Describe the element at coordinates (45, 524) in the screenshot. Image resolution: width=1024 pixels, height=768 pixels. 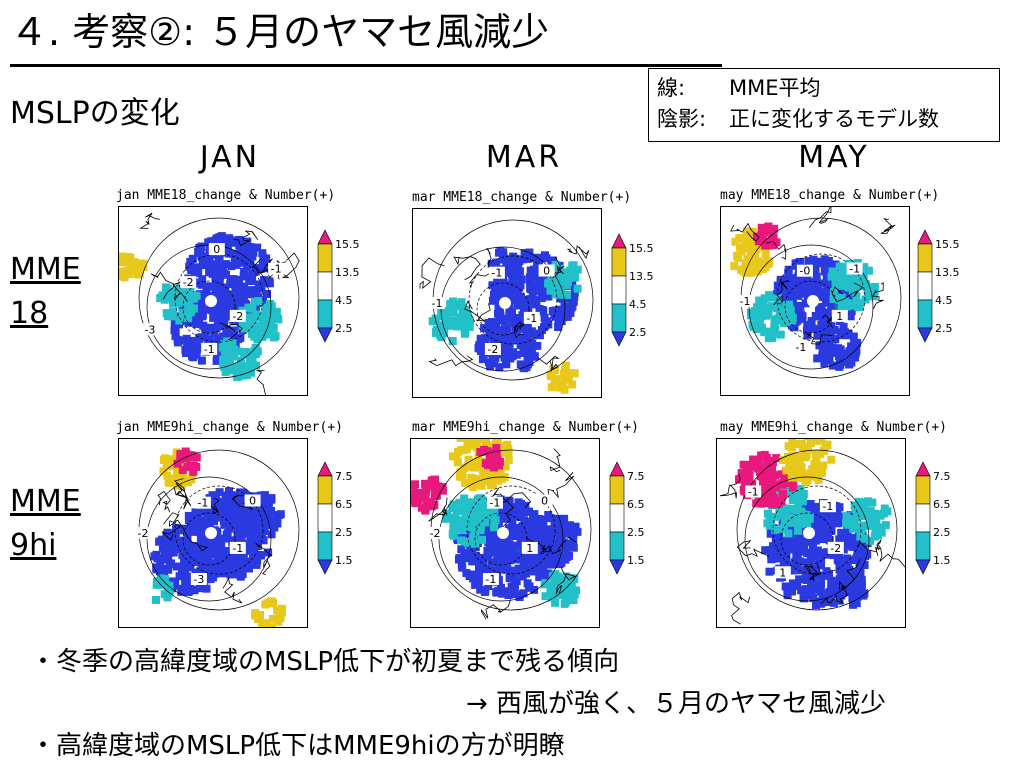
I see `row-label-mme9hi: MME 9hi` at that location.